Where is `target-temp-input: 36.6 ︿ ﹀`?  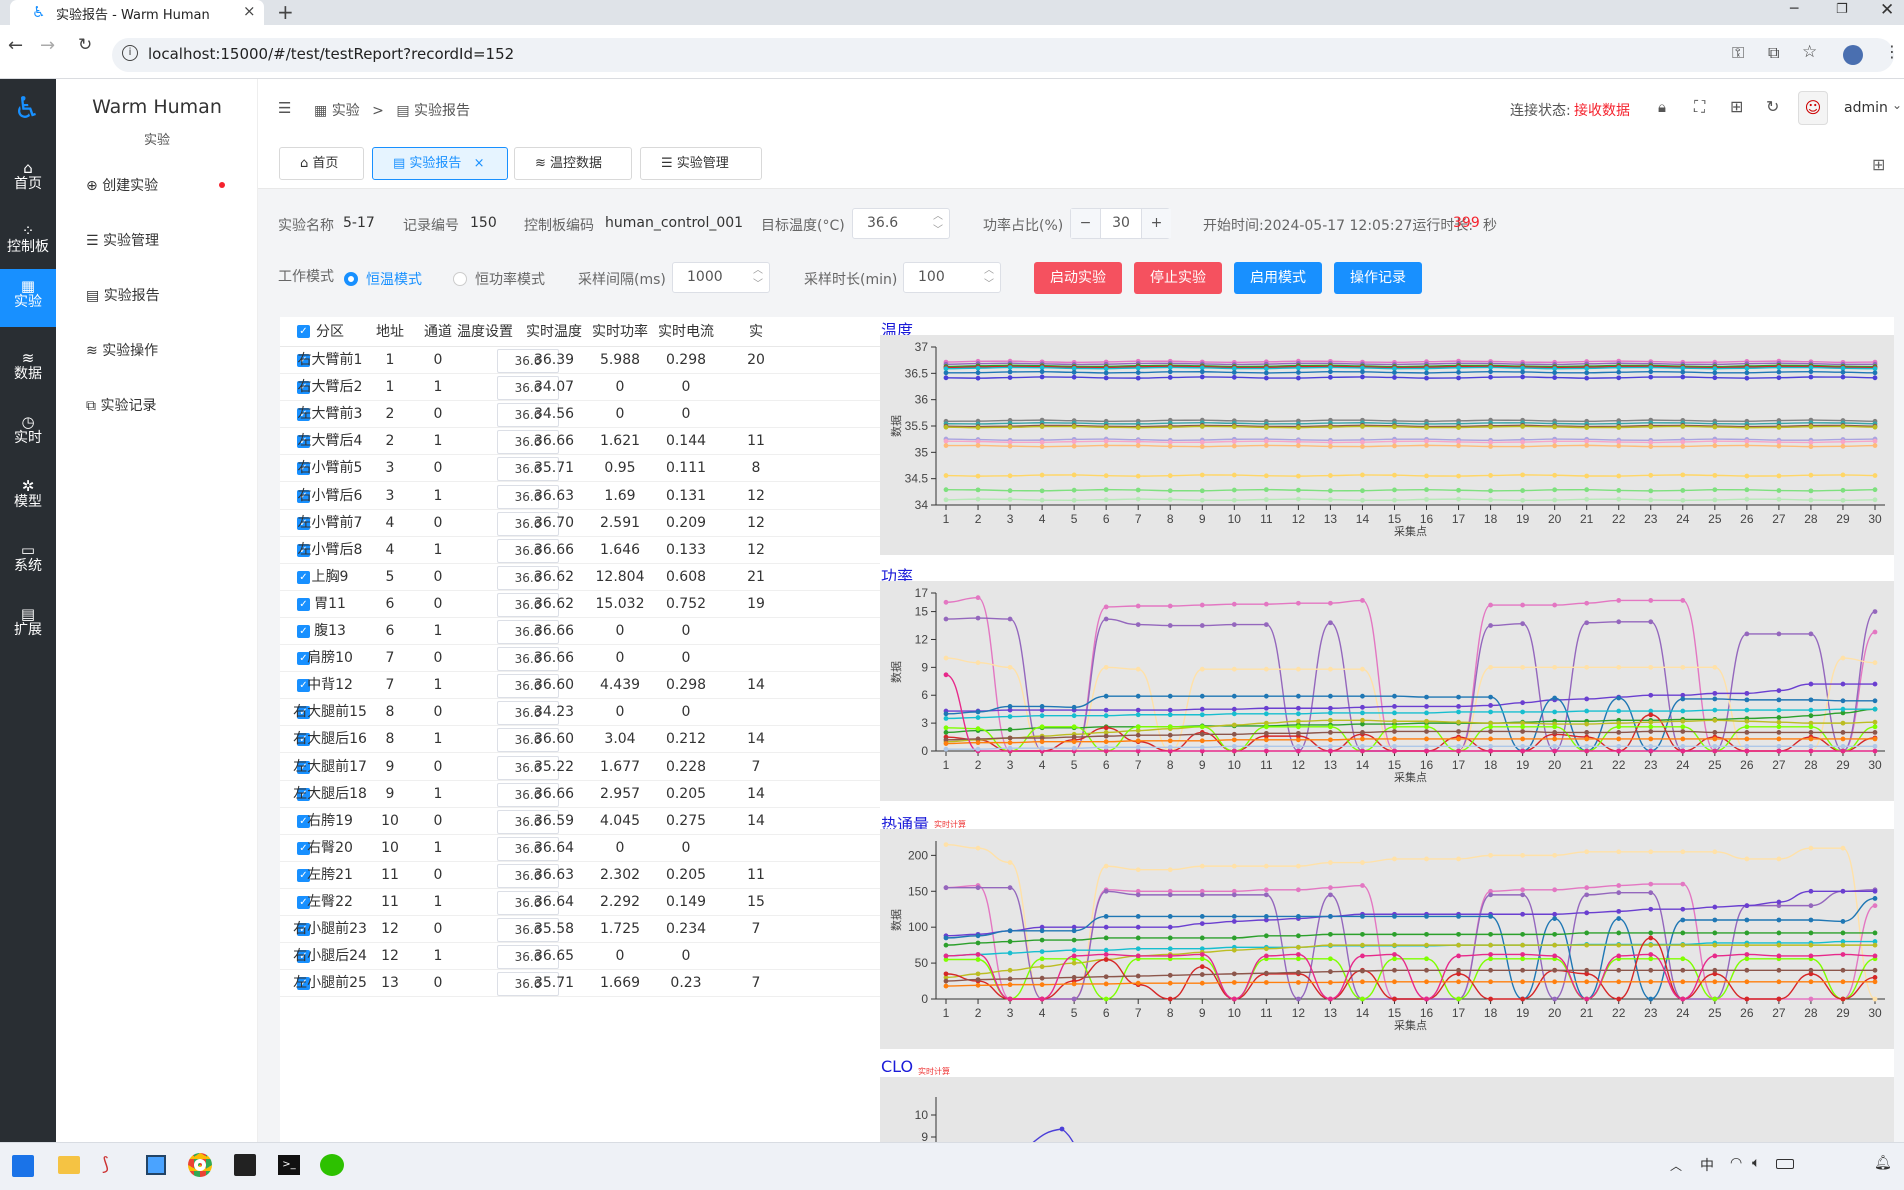 target-temp-input: 36.6 ︿ ﹀ is located at coordinates (901, 223).